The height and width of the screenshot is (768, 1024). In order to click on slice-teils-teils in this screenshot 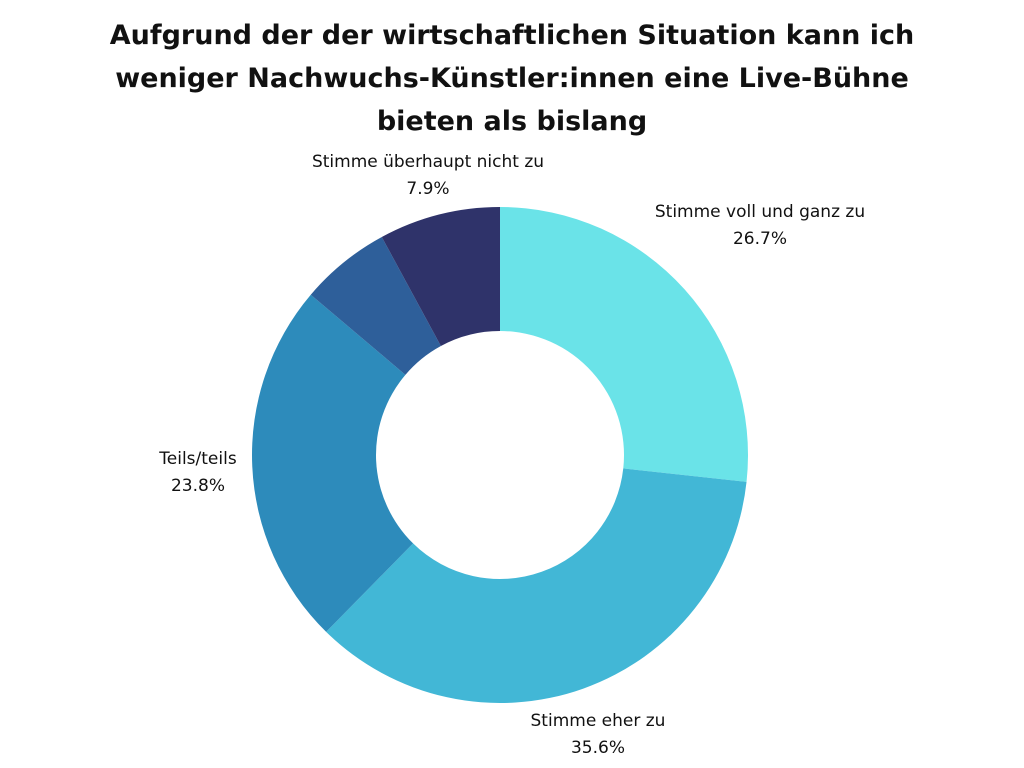, I will do `click(332, 463)`.